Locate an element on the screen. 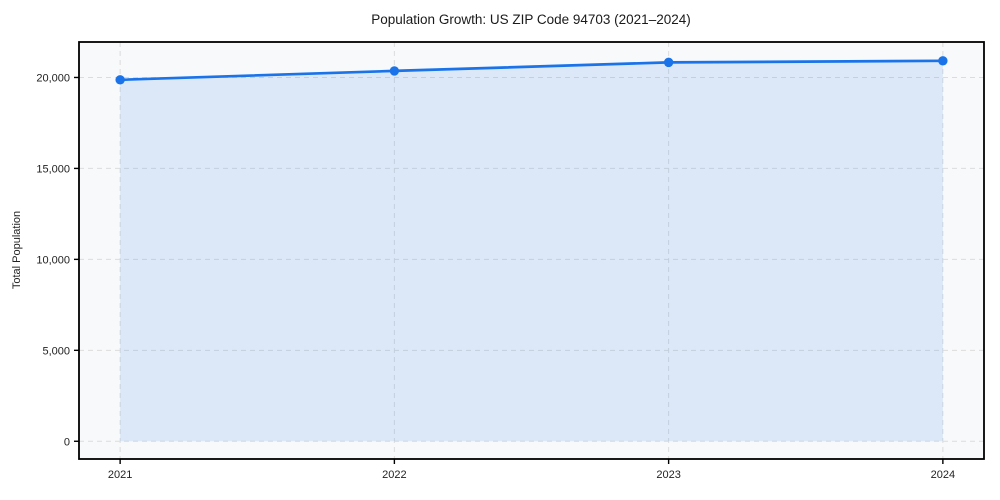  x-tick-label: 2022 is located at coordinates (394, 475).